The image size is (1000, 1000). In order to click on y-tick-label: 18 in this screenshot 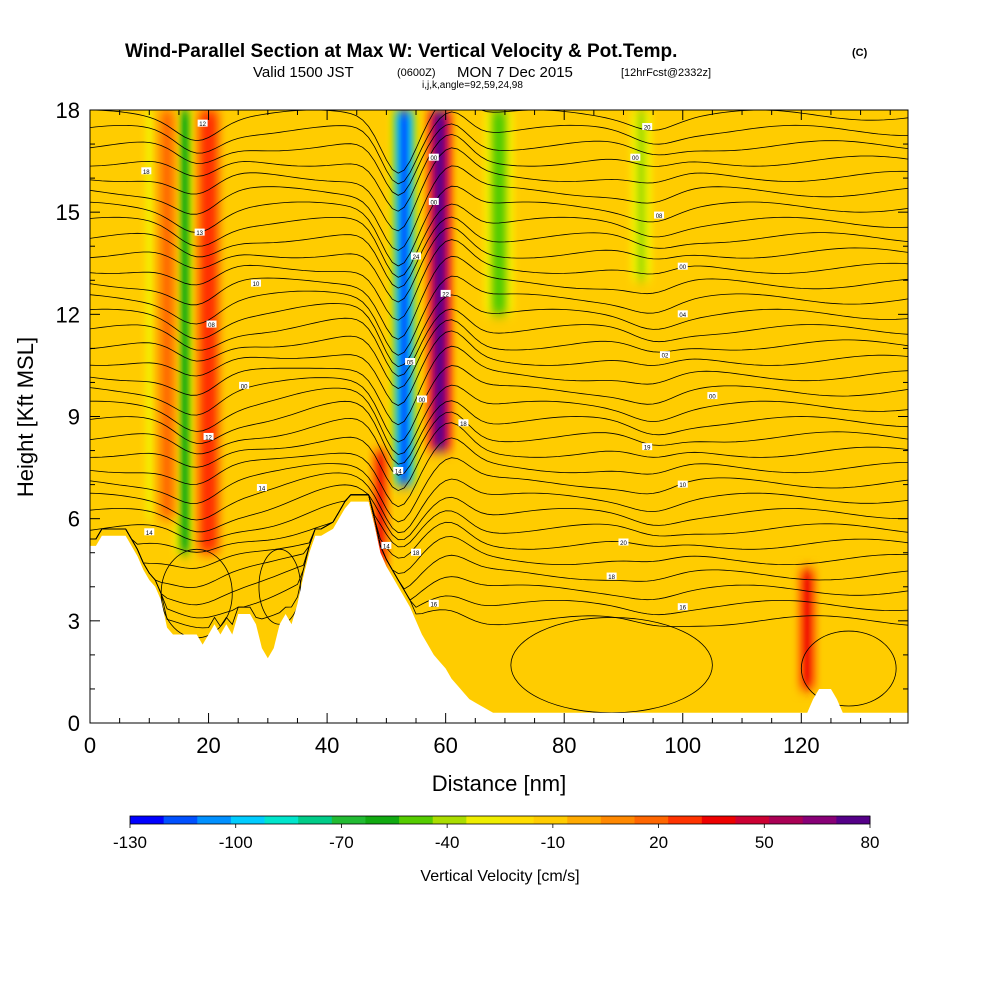, I will do `click(68, 110)`.